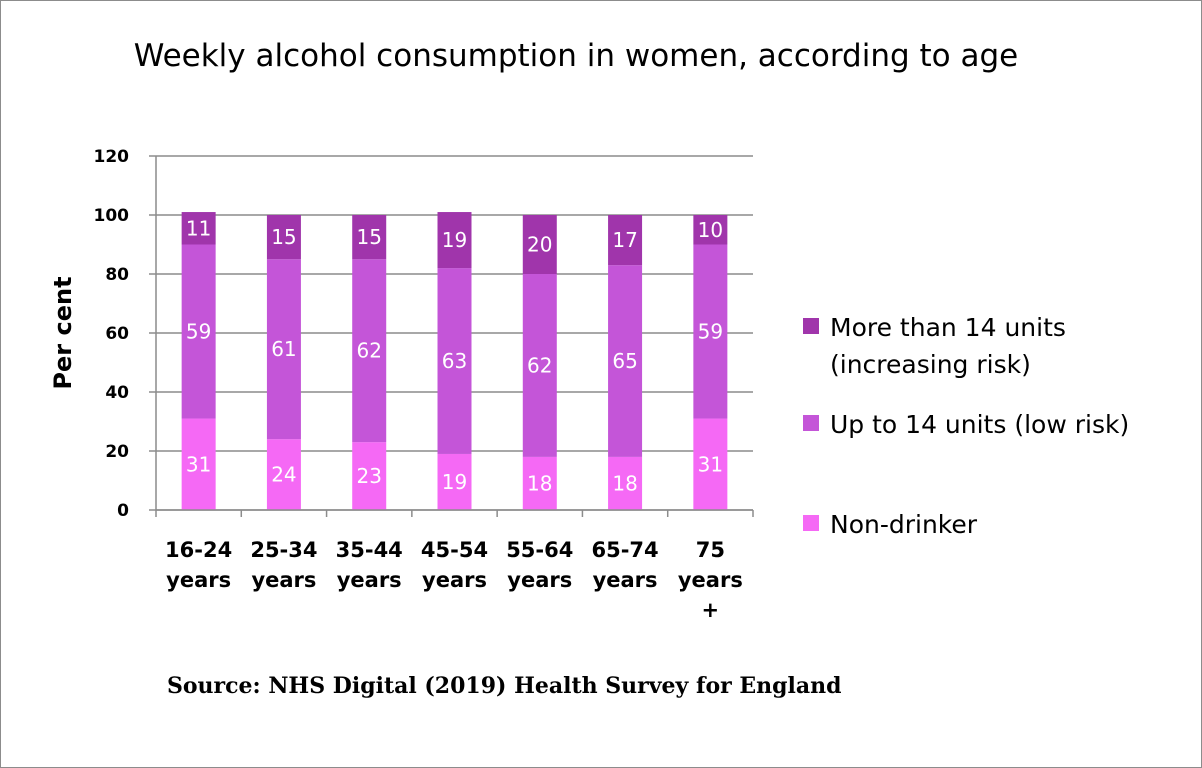  I want to click on y-axis-title: Per cent, so click(63, 332).